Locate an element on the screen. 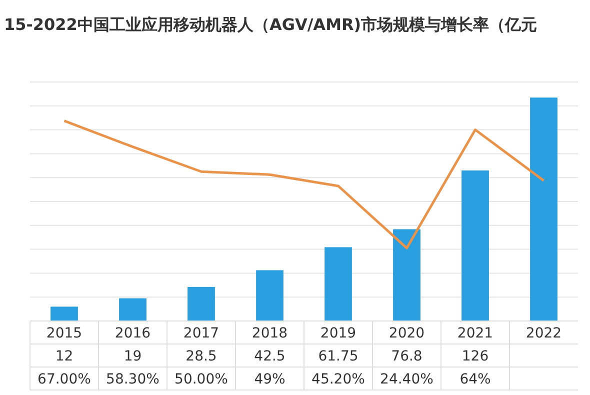 The width and height of the screenshot is (590, 395). data-label: 24.40% is located at coordinates (407, 379).